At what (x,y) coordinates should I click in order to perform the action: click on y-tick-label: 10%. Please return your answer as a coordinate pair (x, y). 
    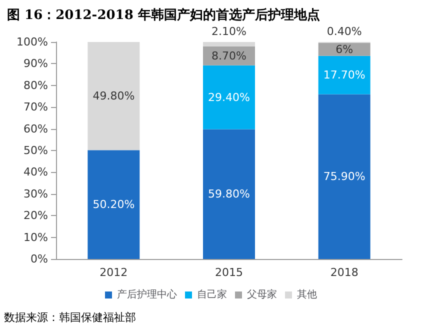
    Looking at the image, I should click on (36, 237).